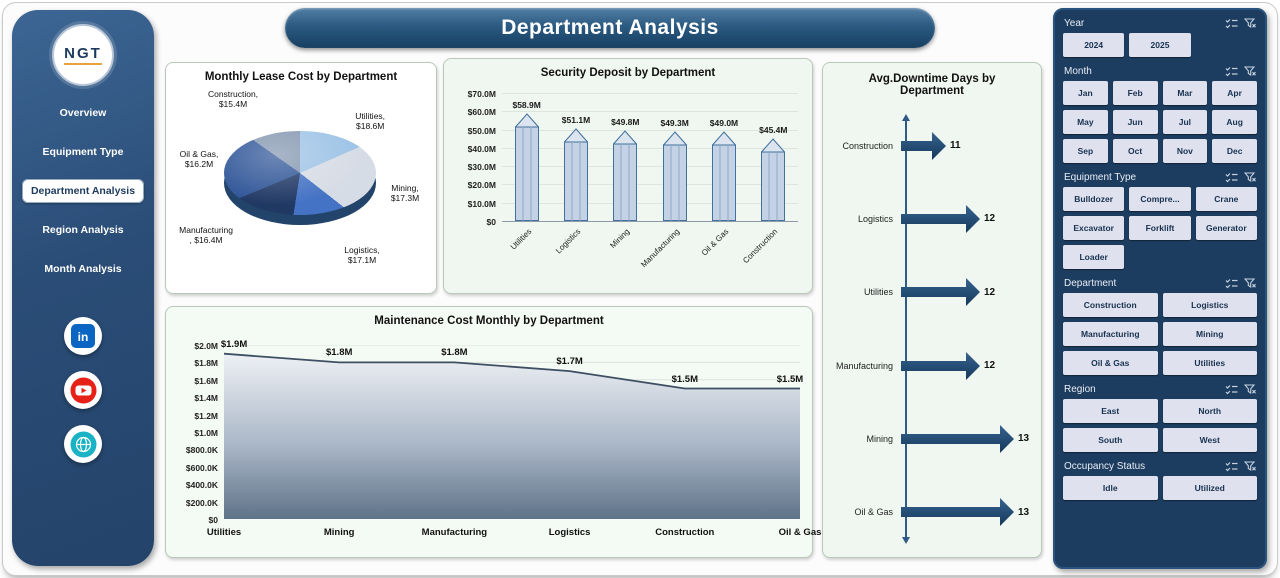  I want to click on youtube-icon, so click(83, 390).